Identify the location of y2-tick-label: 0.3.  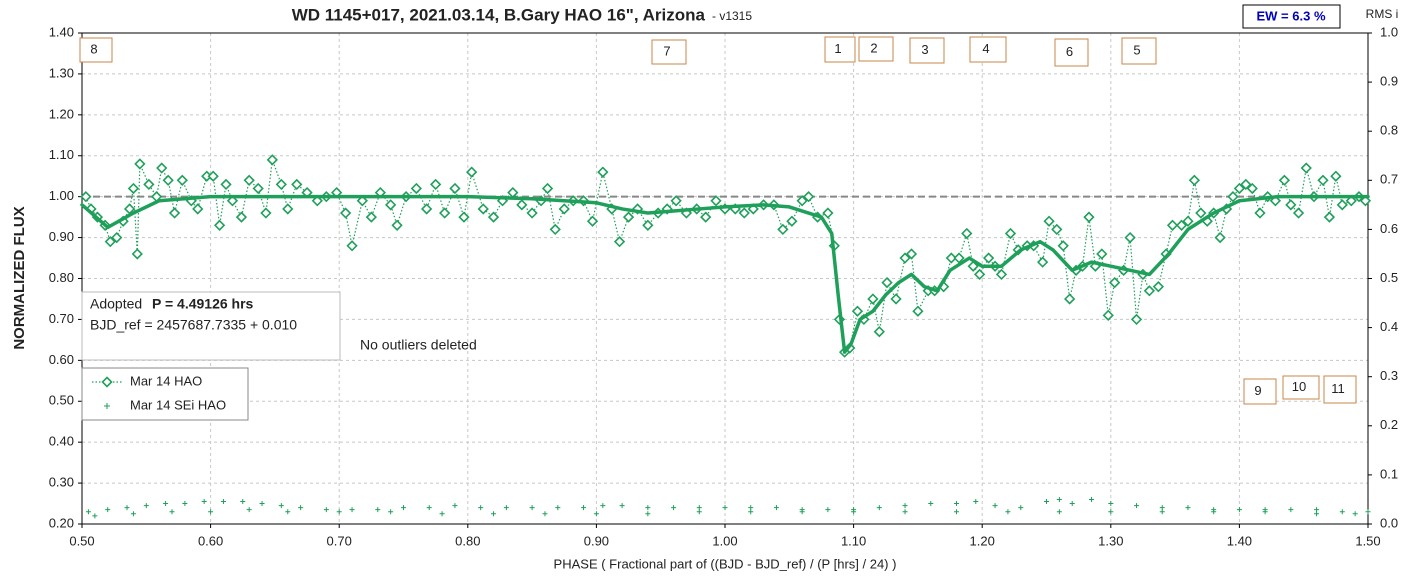
(1389, 375).